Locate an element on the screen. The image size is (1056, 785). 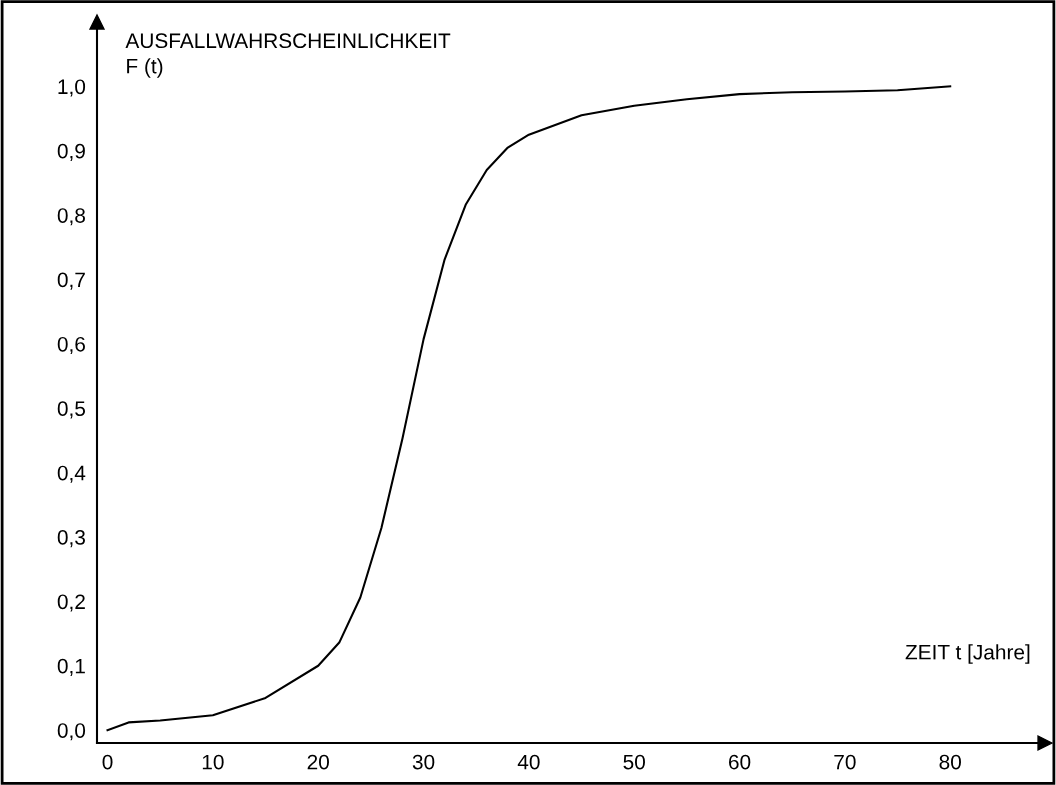
y-tick-label: 1,0 is located at coordinates (72, 88).